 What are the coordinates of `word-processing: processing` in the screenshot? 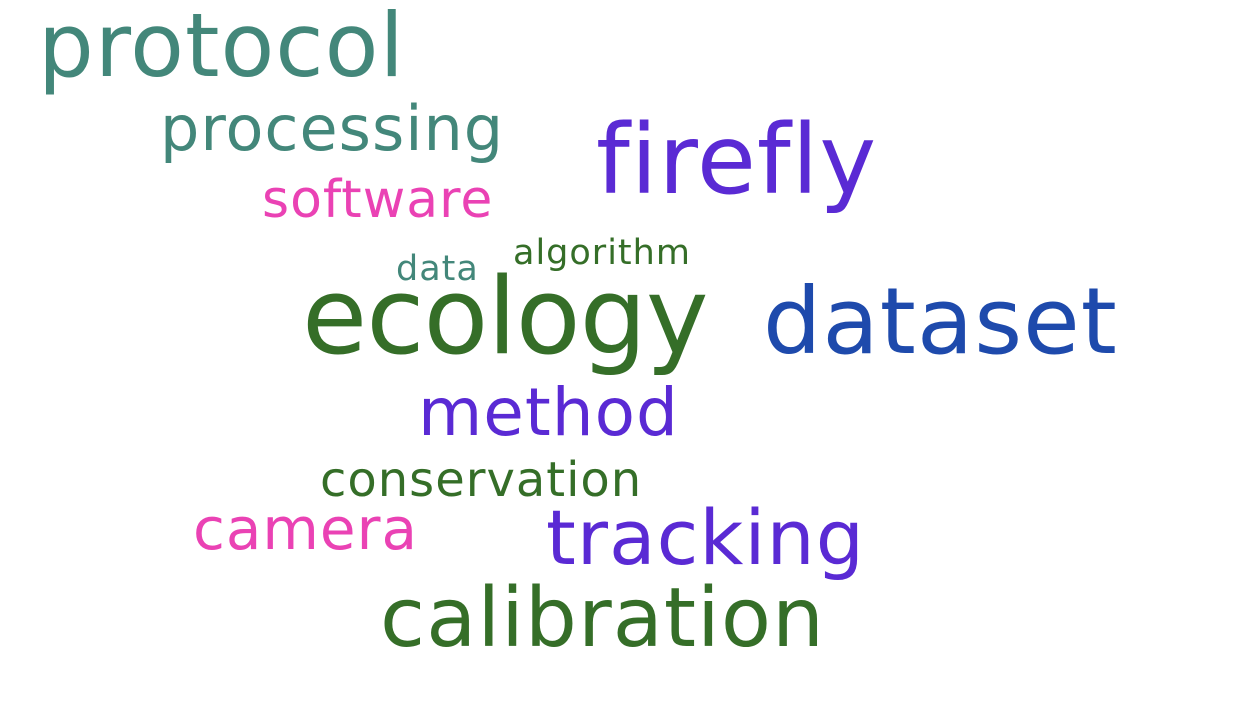 It's located at (332, 128).